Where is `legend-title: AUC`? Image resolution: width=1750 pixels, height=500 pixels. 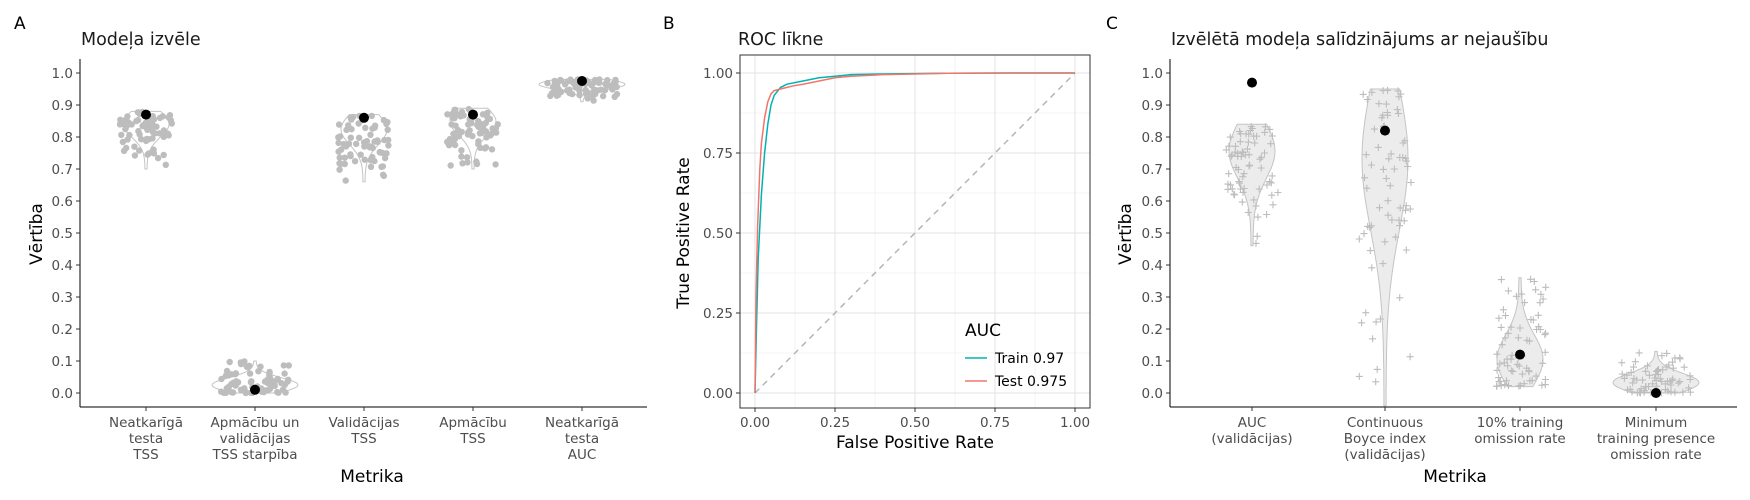
legend-title: AUC is located at coordinates (983, 331).